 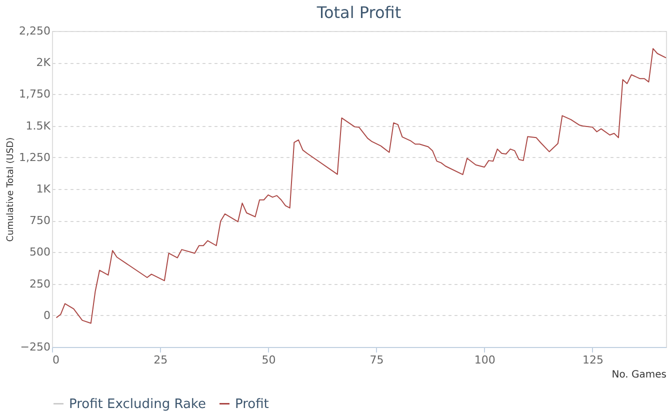 I want to click on y-tick-label: 0, so click(x=47, y=315).